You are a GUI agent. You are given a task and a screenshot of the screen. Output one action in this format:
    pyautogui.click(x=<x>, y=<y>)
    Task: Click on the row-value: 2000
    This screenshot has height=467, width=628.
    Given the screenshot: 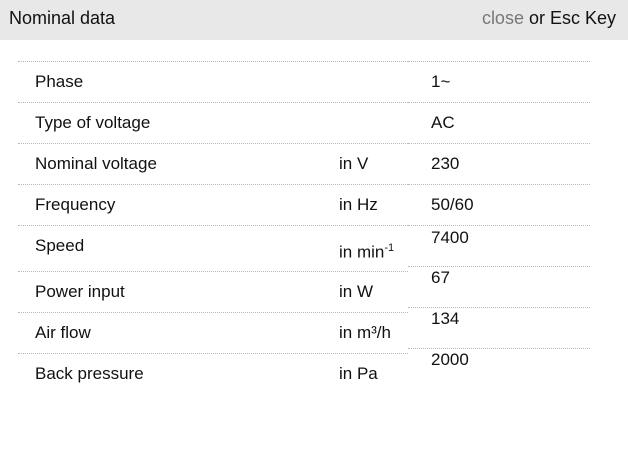 What is the action you would take?
    pyautogui.click(x=450, y=359)
    